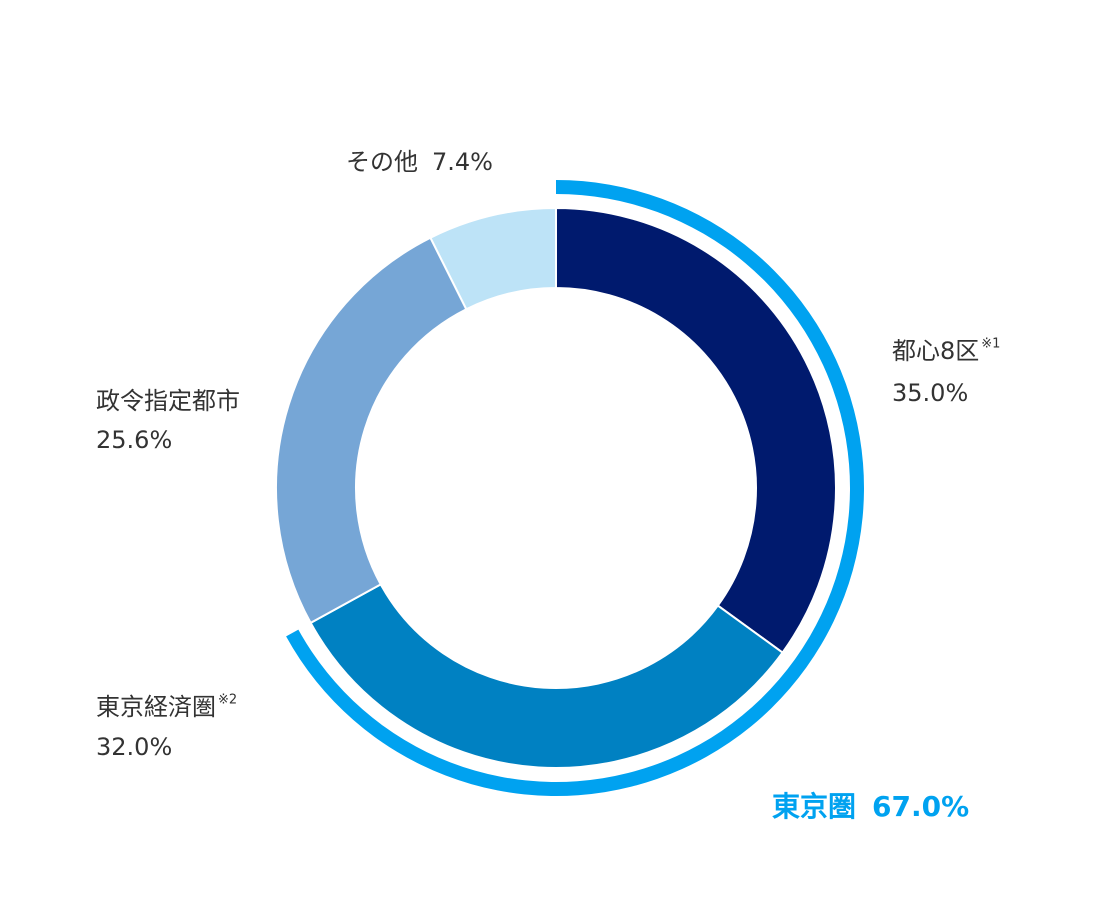  I want to click on group-value: 67.0%, so click(920, 806).